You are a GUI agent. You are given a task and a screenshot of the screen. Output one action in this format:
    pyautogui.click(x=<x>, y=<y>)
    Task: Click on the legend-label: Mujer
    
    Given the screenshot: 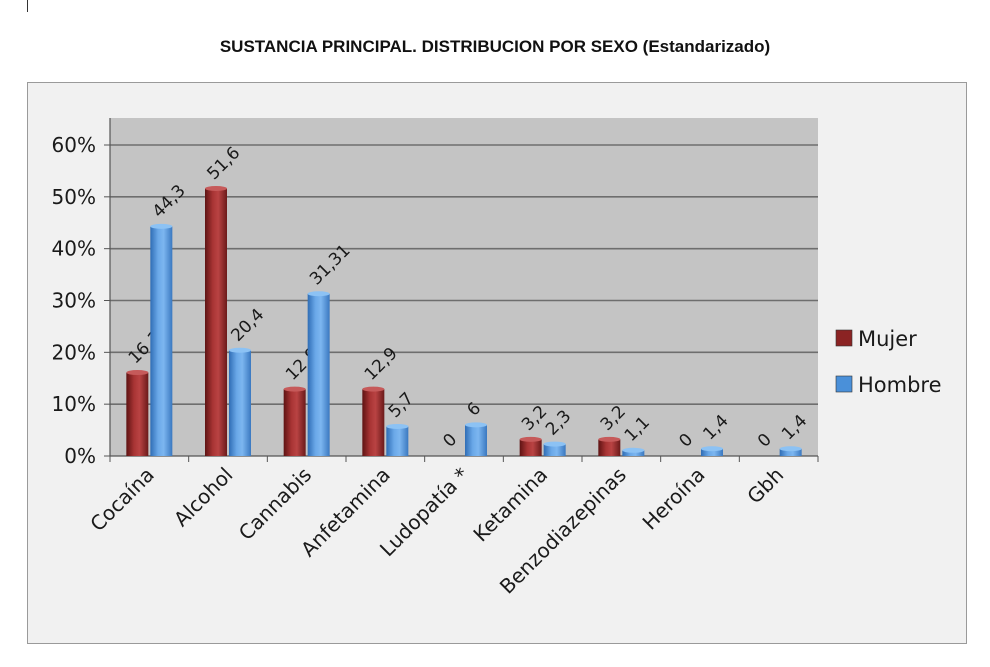 What is the action you would take?
    pyautogui.click(x=887, y=339)
    